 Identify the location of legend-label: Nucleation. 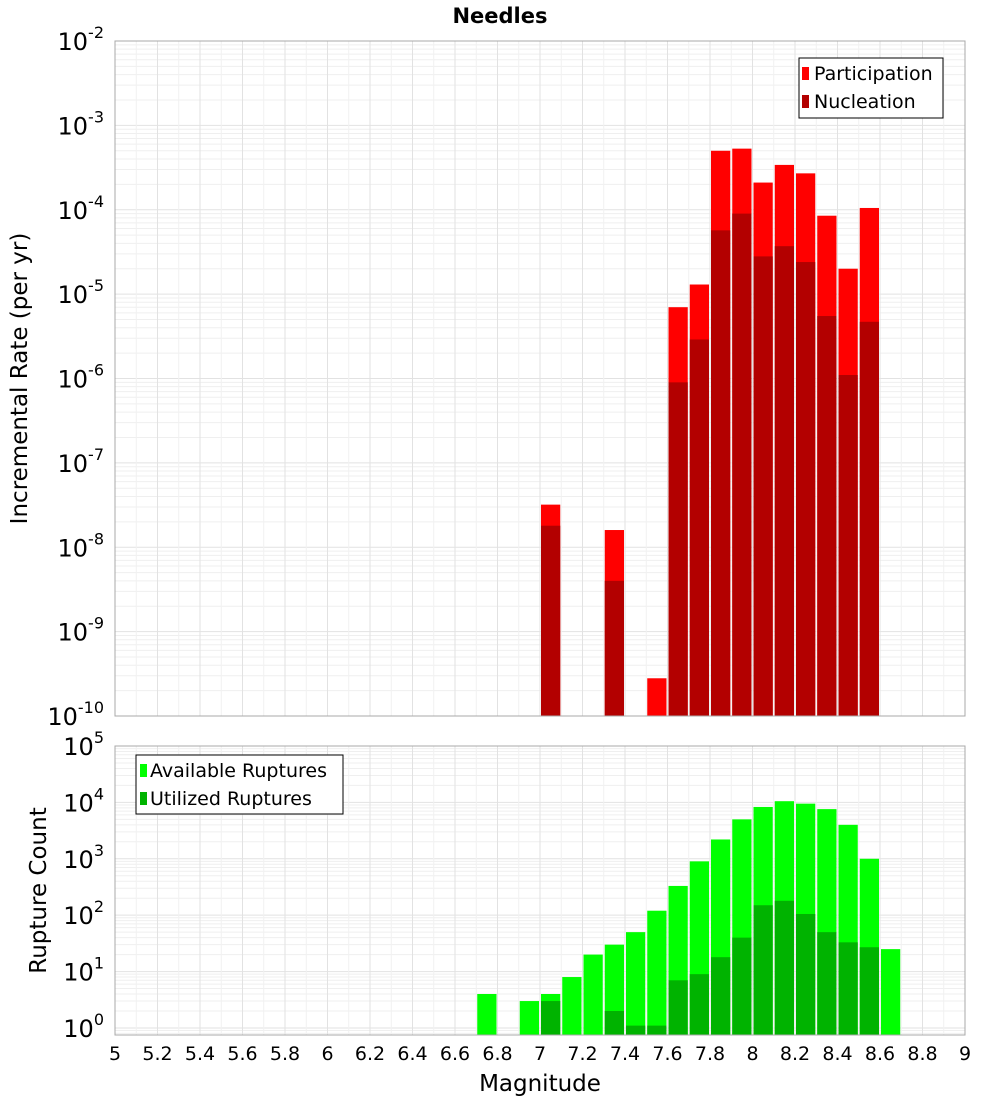
(865, 102).